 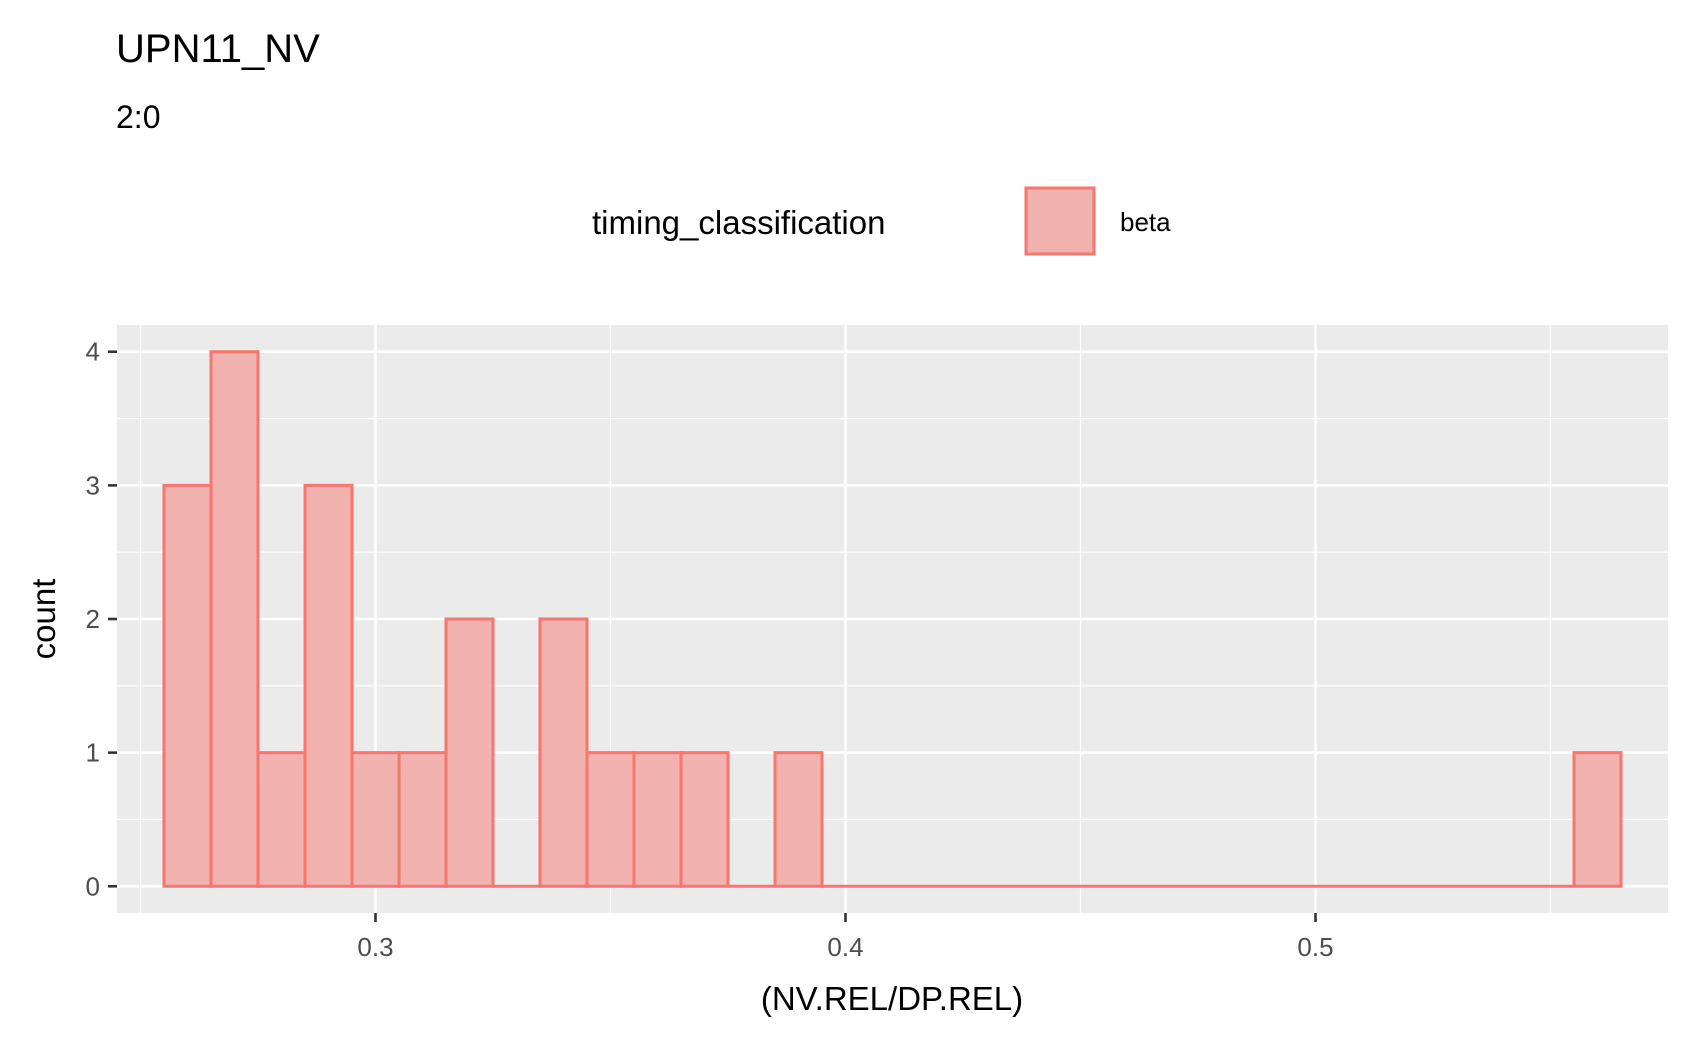 I want to click on x-tick-label: 0.4, so click(x=845, y=947).